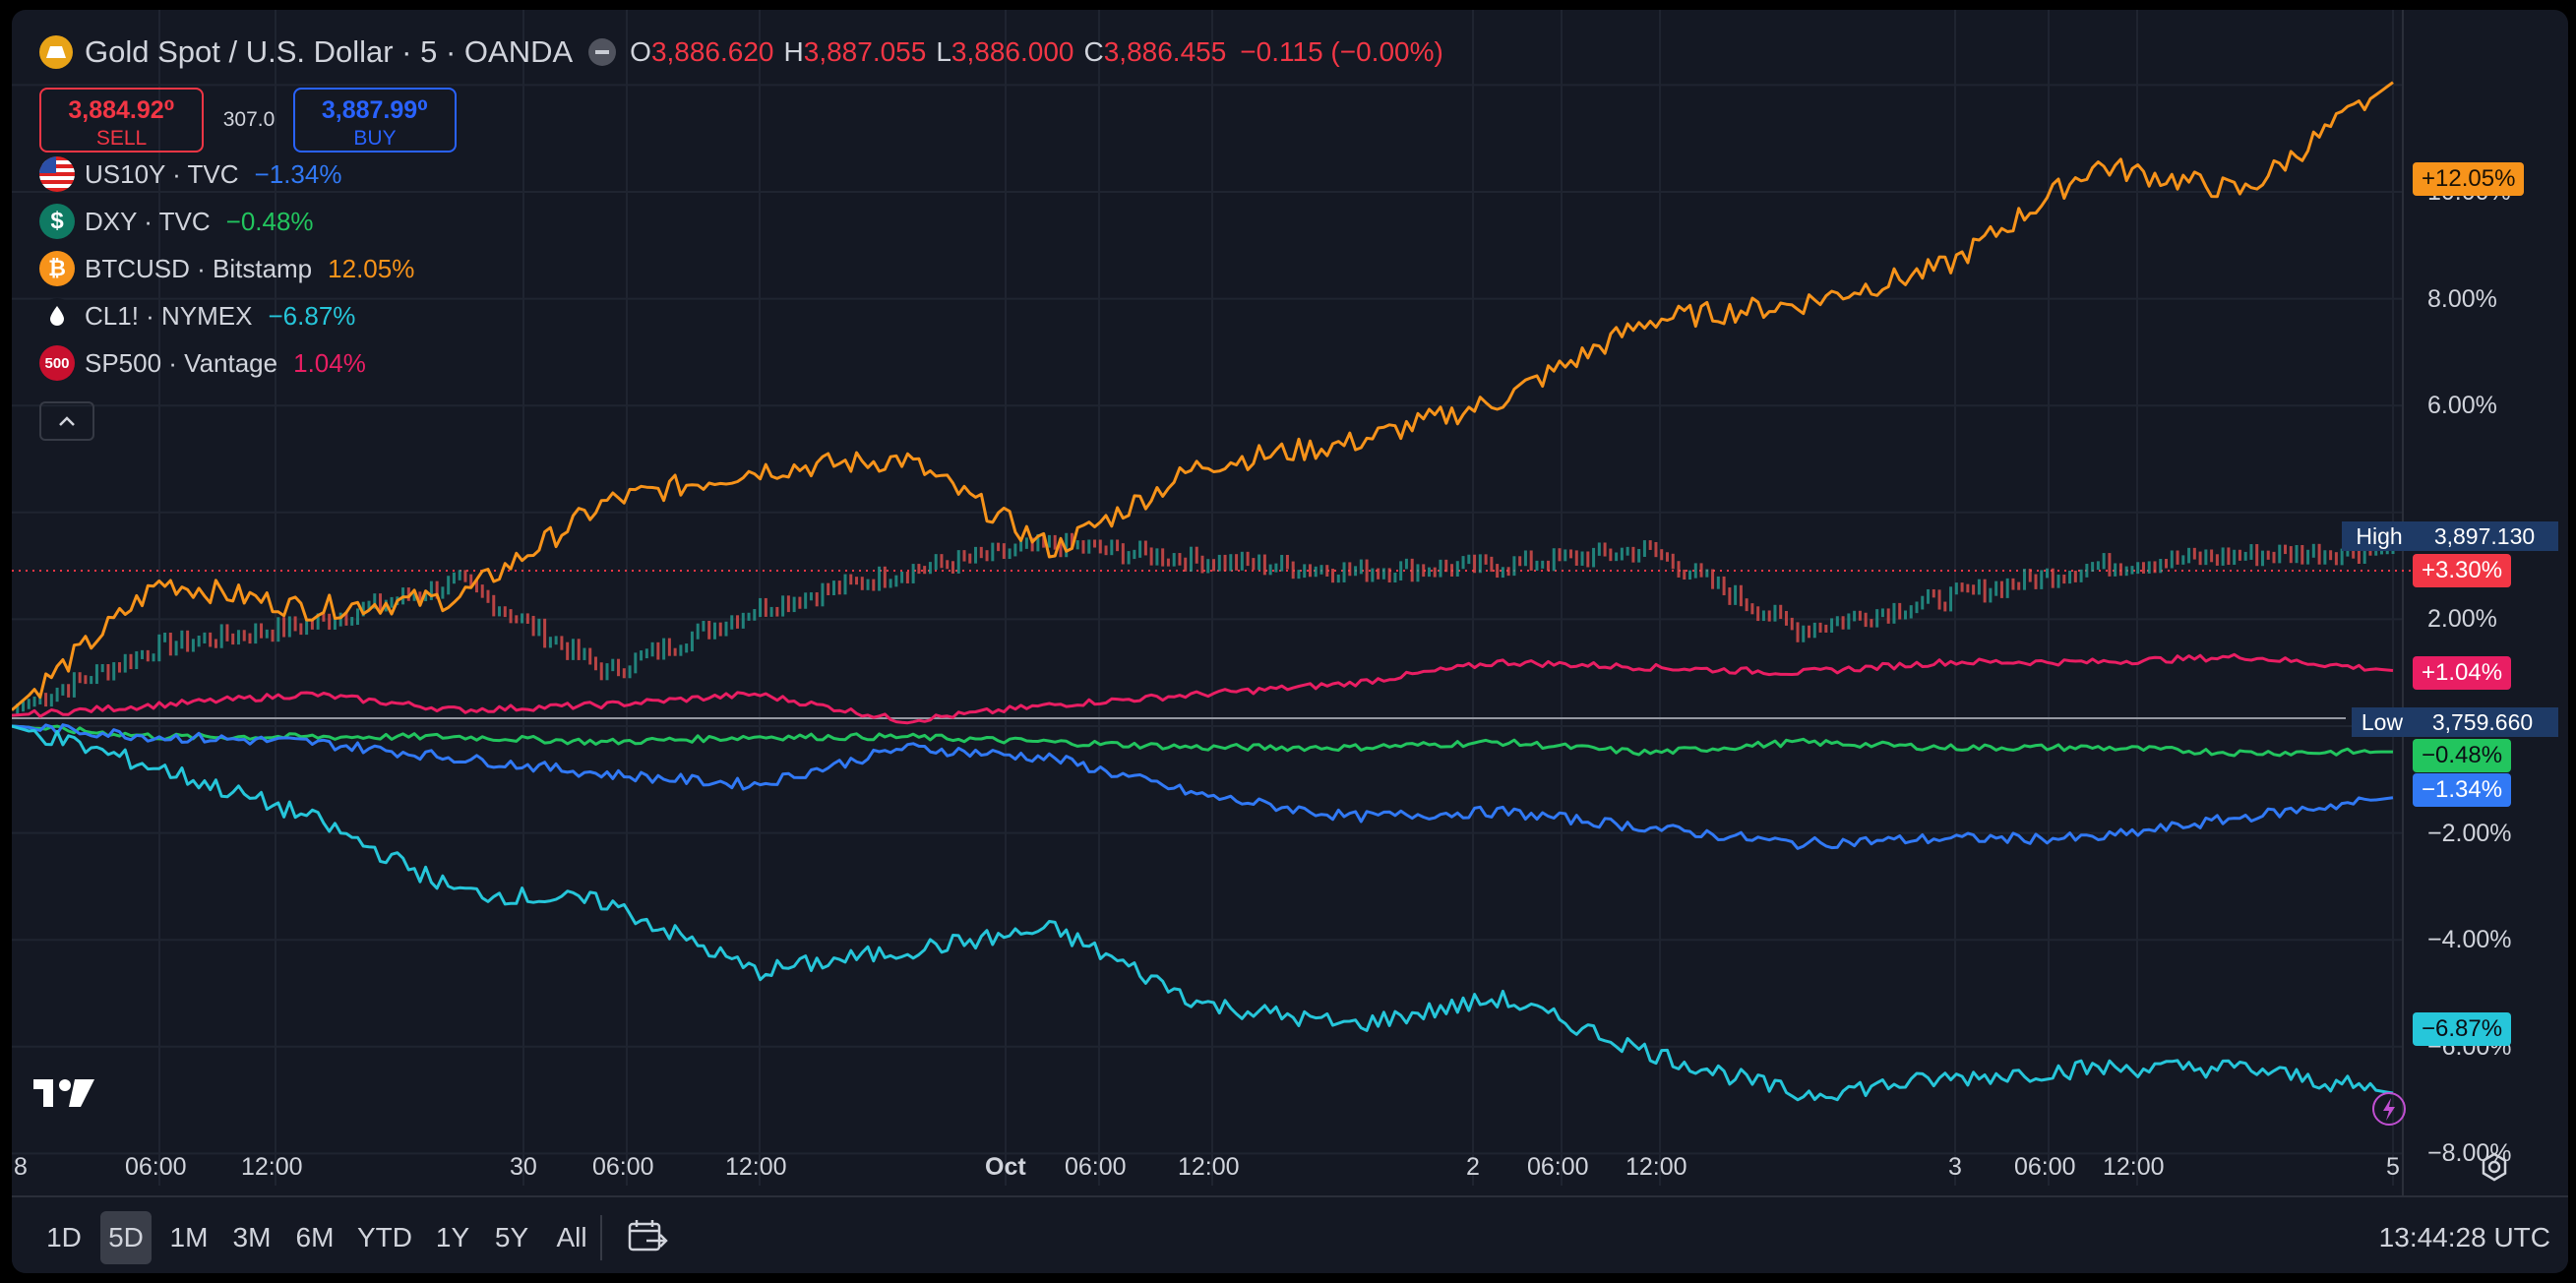  I want to click on ohlc-close: C3,886.455, so click(1155, 51).